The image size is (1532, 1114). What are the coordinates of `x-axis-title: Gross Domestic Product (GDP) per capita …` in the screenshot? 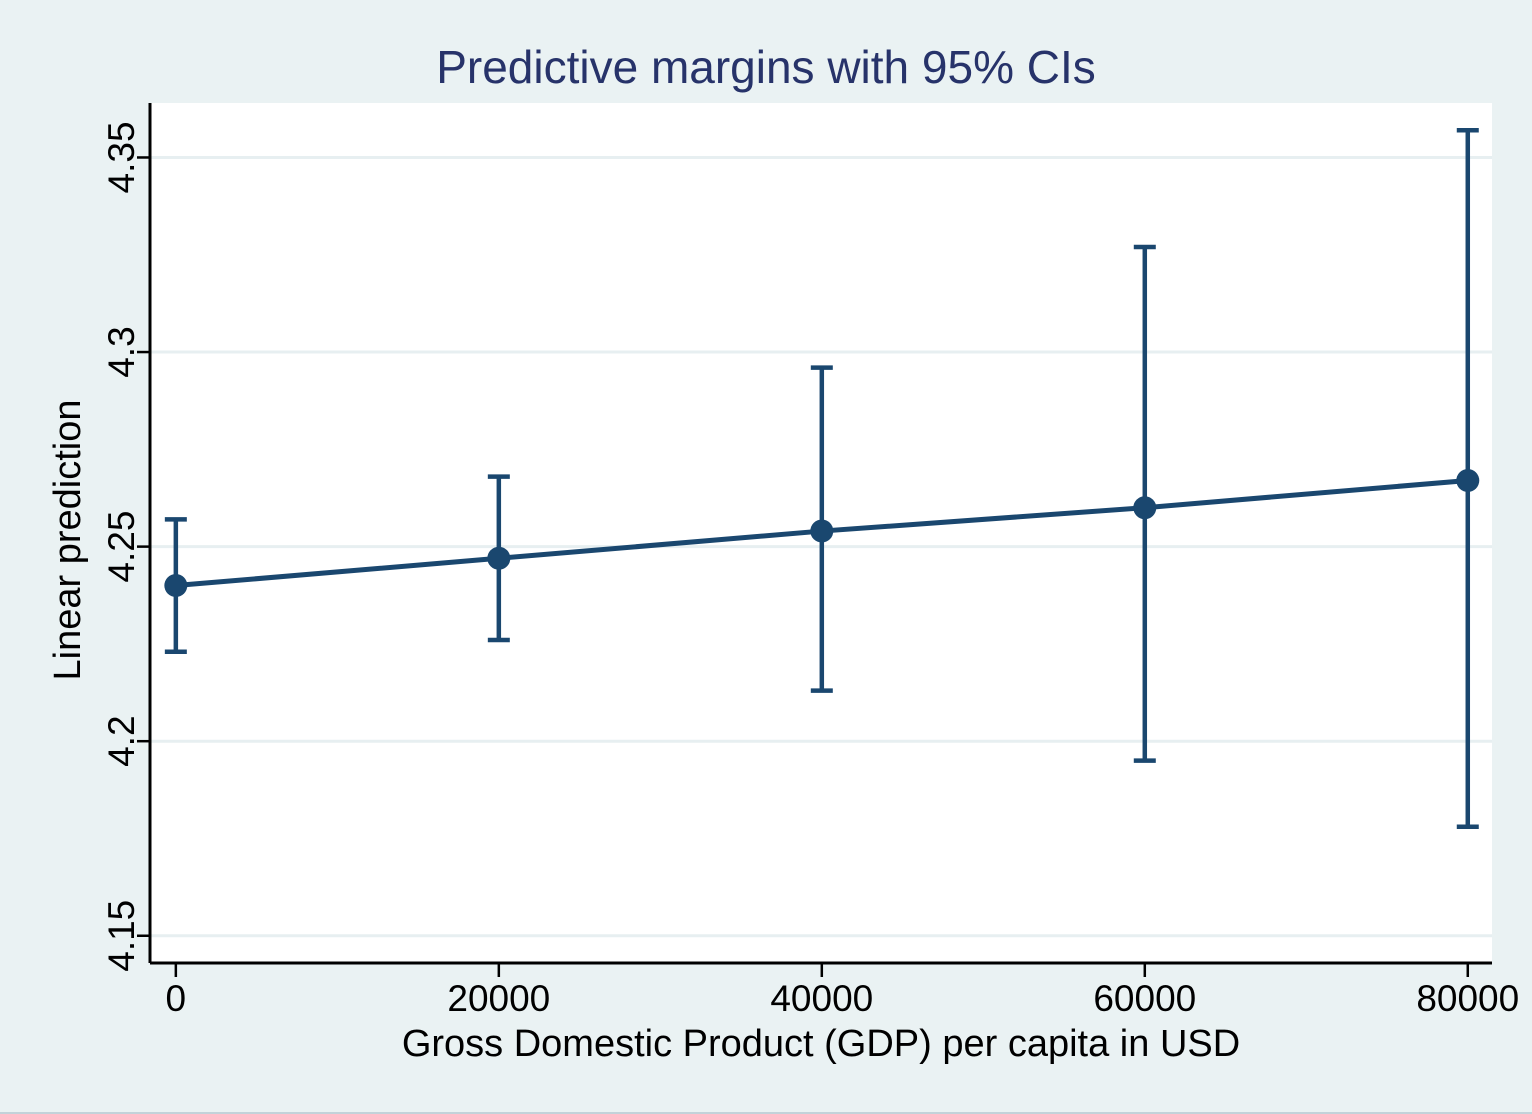 It's located at (821, 1044).